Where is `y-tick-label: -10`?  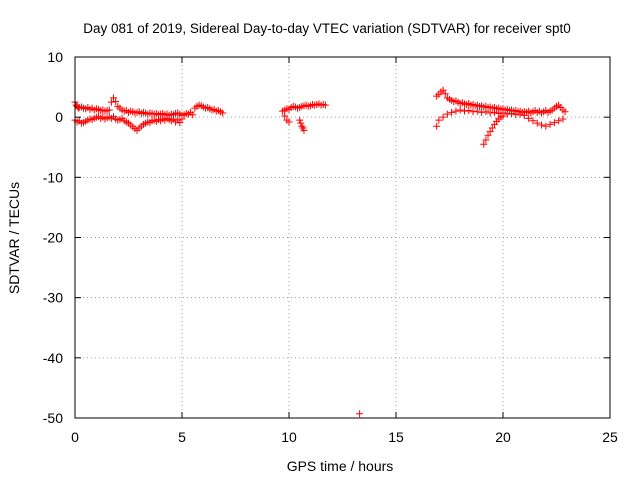 y-tick-label: -10 is located at coordinates (53, 177).